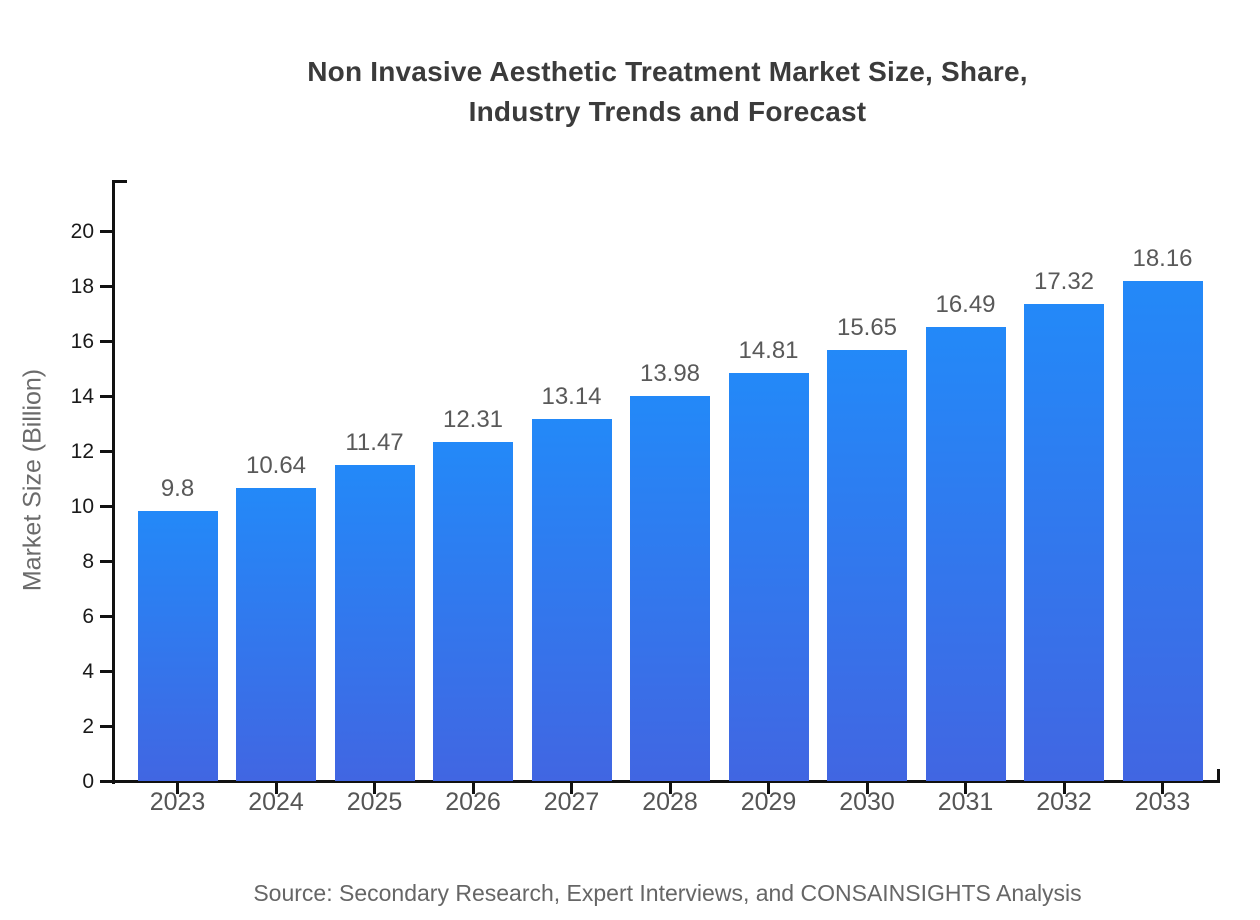 This screenshot has height=920, width=1260. What do you see at coordinates (473, 420) in the screenshot?
I see `bar-value-label: 12.31` at bounding box center [473, 420].